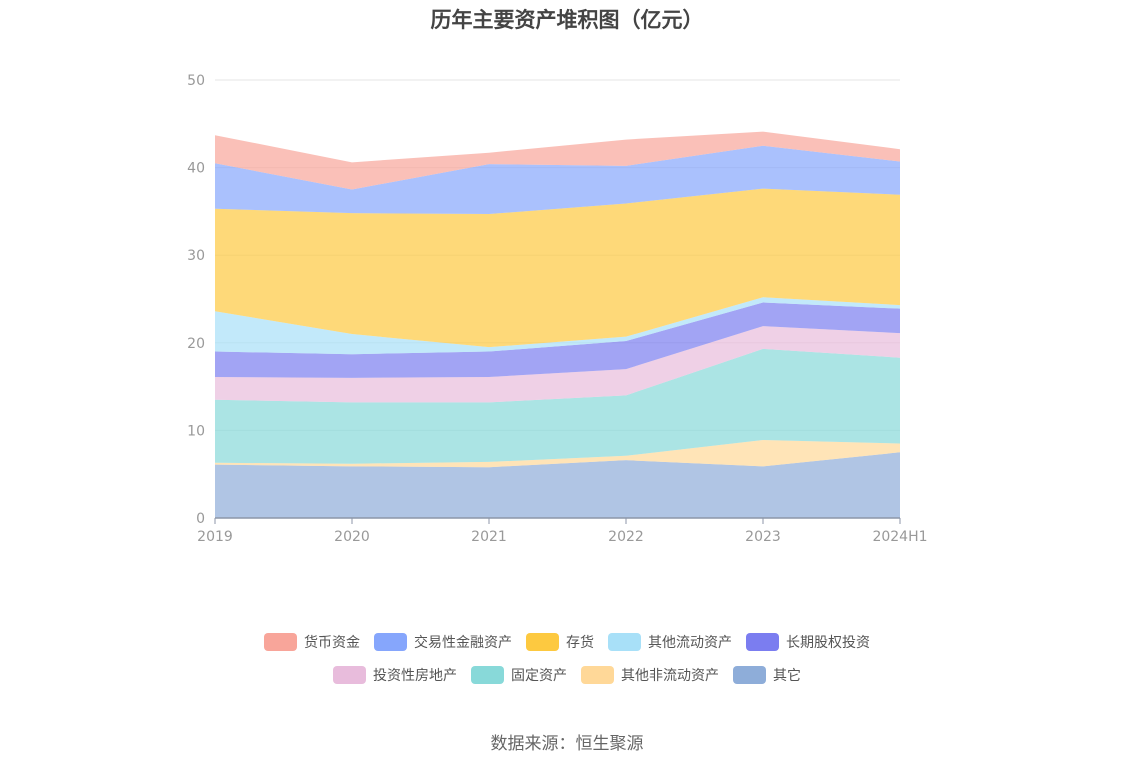  What do you see at coordinates (196, 431) in the screenshot?
I see `y-tick-label: 10` at bounding box center [196, 431].